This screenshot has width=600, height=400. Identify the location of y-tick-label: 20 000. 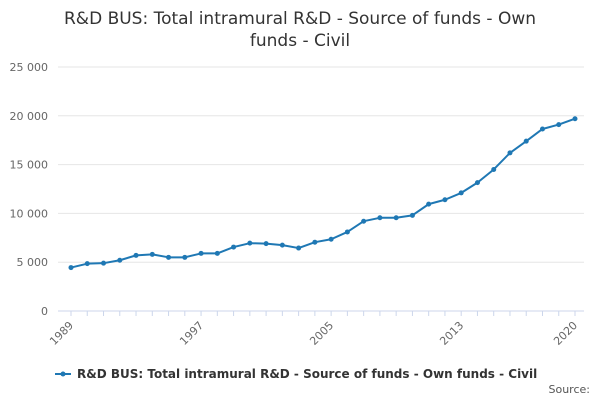
(29, 116).